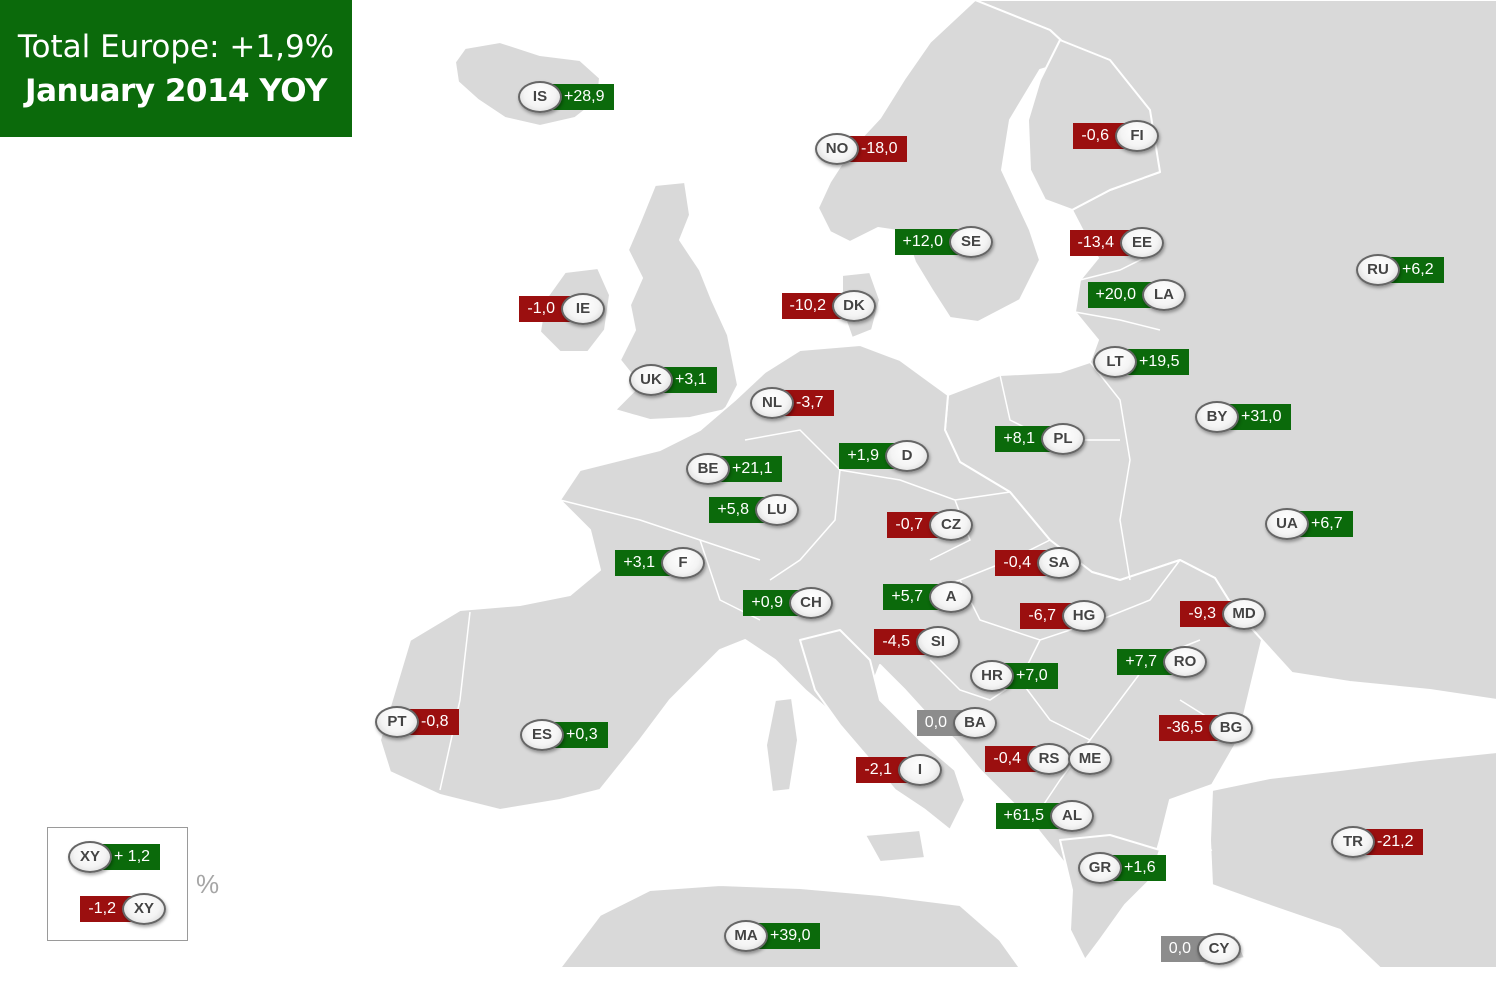 This screenshot has height=998, width=1497. What do you see at coordinates (823, 306) in the screenshot?
I see `marker-dk: DK -10,2` at bounding box center [823, 306].